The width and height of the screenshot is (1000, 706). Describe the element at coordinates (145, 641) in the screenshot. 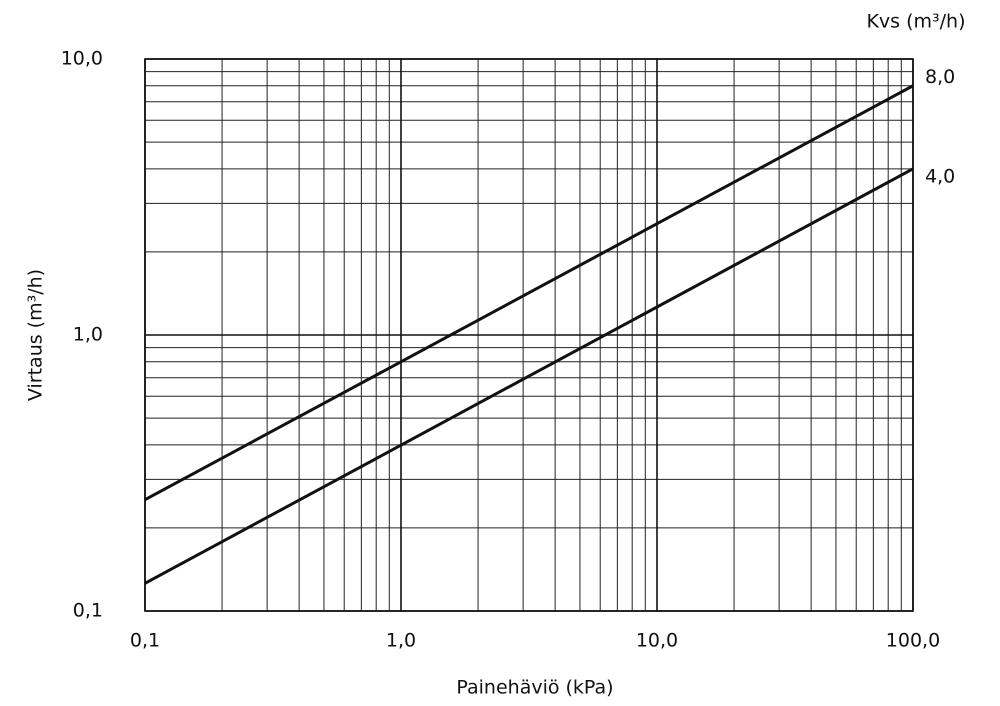

I see `x-tick-label: 0,1` at that location.